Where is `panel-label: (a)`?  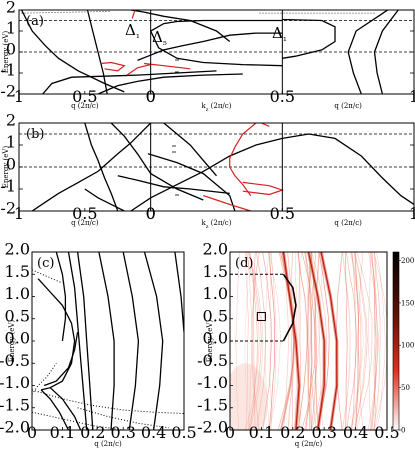 panel-label: (a) is located at coordinates (35, 21).